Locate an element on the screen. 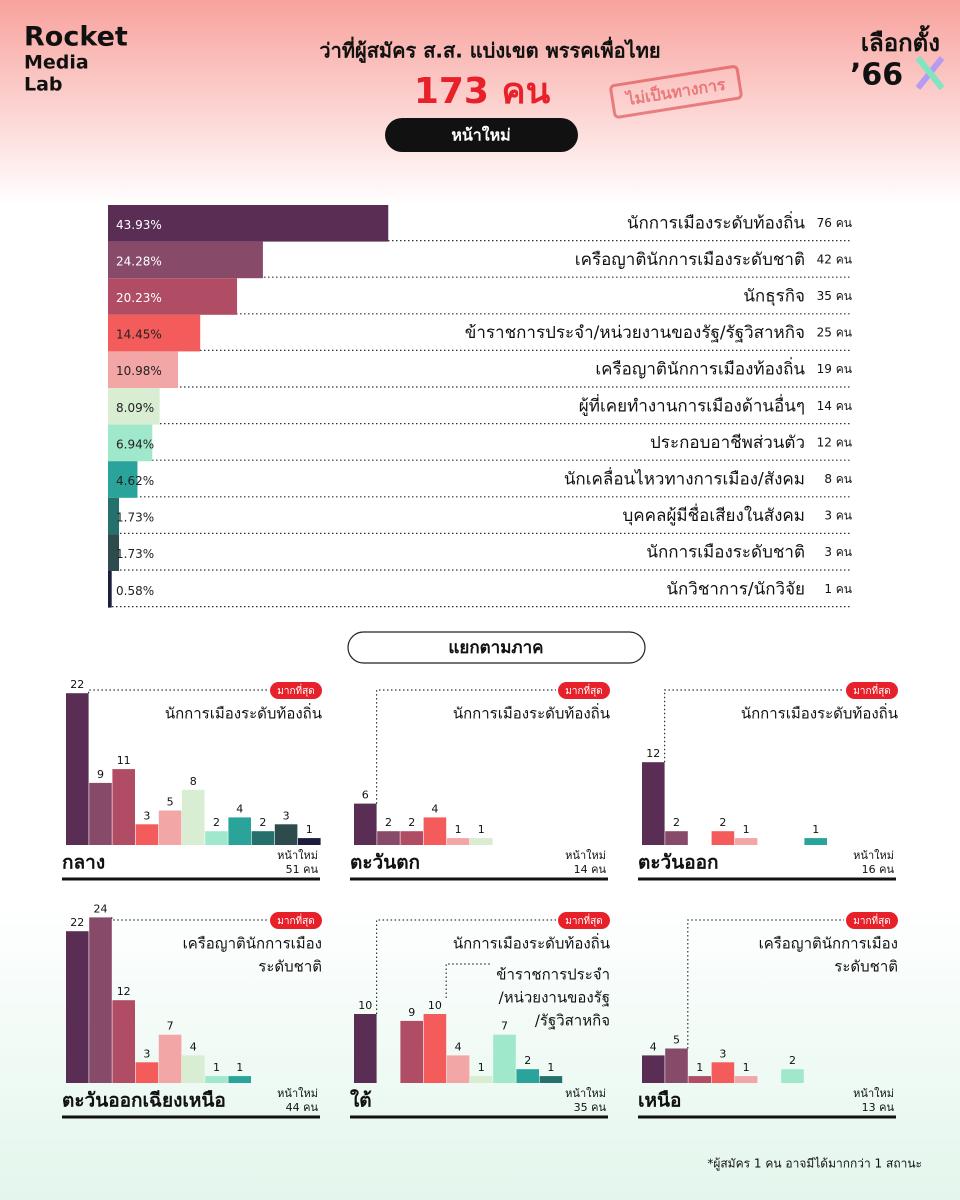 This screenshot has height=1200, width=960. bar-value: 8 is located at coordinates (193, 781).